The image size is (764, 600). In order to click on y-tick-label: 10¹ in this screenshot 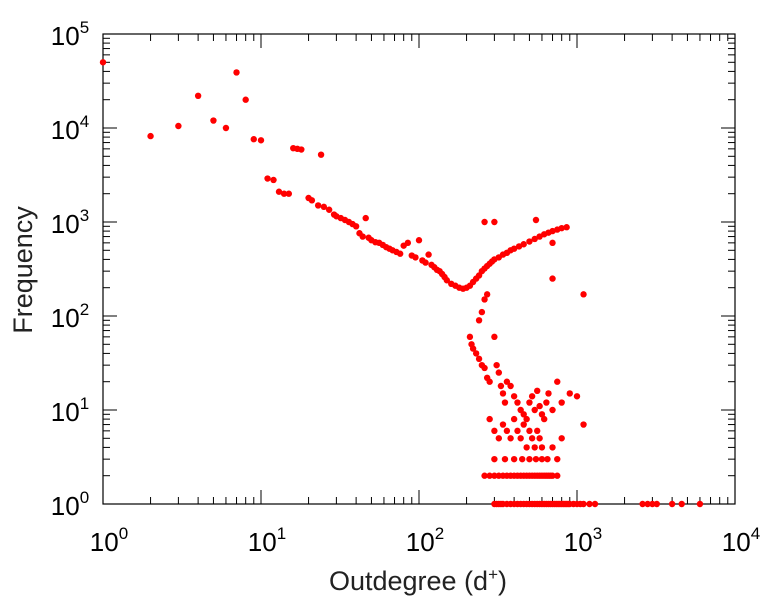, I will do `click(70, 410)`.